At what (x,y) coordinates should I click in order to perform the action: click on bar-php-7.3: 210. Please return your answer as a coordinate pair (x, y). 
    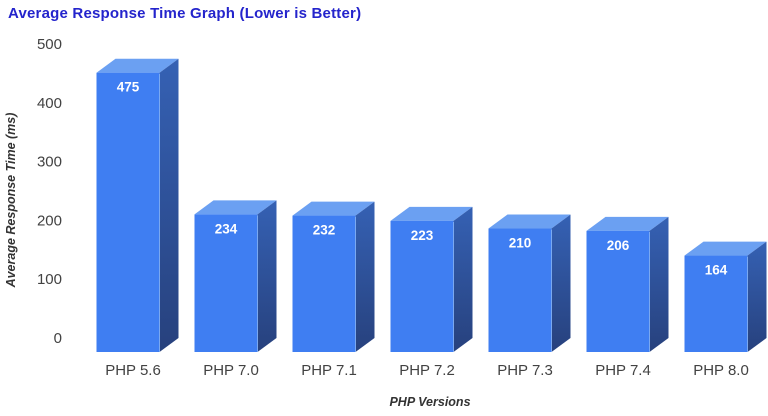
    Looking at the image, I should click on (529, 283).